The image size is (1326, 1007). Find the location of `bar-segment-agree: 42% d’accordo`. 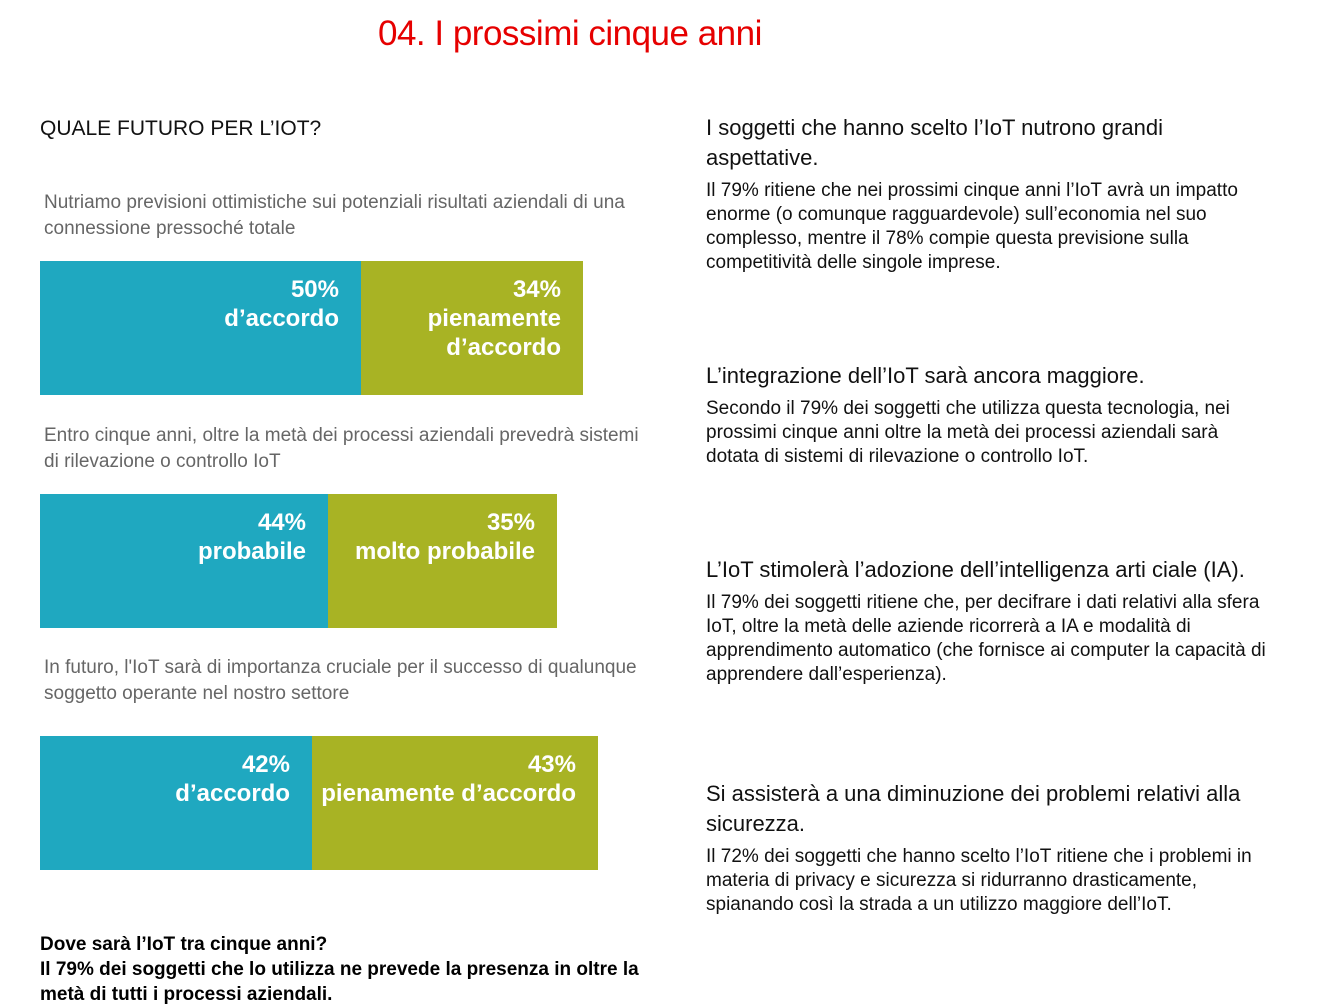

bar-segment-agree: 42% d’accordo is located at coordinates (176, 803).